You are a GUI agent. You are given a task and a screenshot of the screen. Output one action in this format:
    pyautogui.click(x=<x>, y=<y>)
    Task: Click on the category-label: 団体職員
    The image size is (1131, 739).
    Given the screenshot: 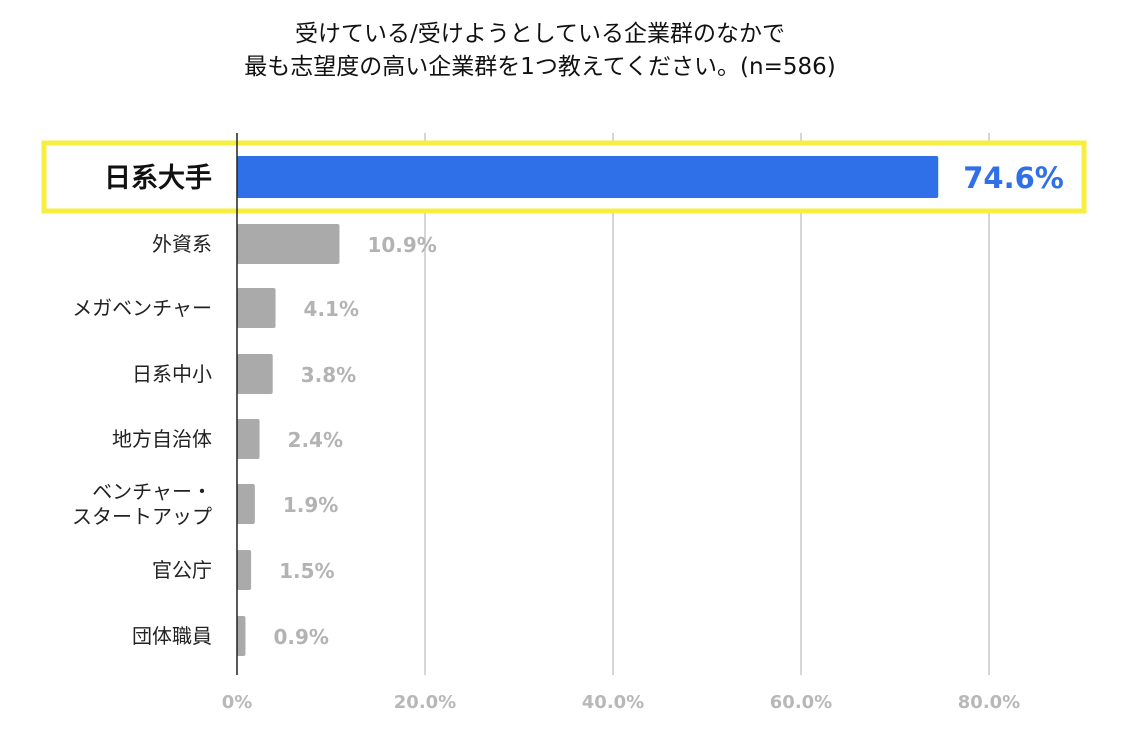 What is the action you would take?
    pyautogui.click(x=172, y=636)
    